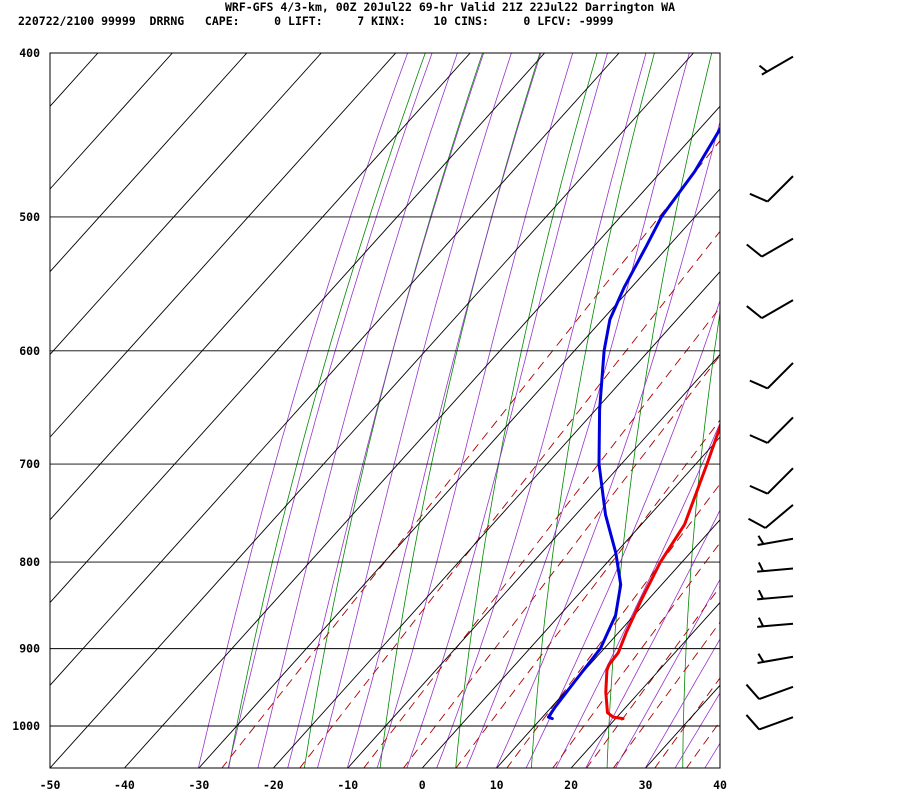 The width and height of the screenshot is (900, 800). I want to click on x-tick-label: 0, so click(422, 785).